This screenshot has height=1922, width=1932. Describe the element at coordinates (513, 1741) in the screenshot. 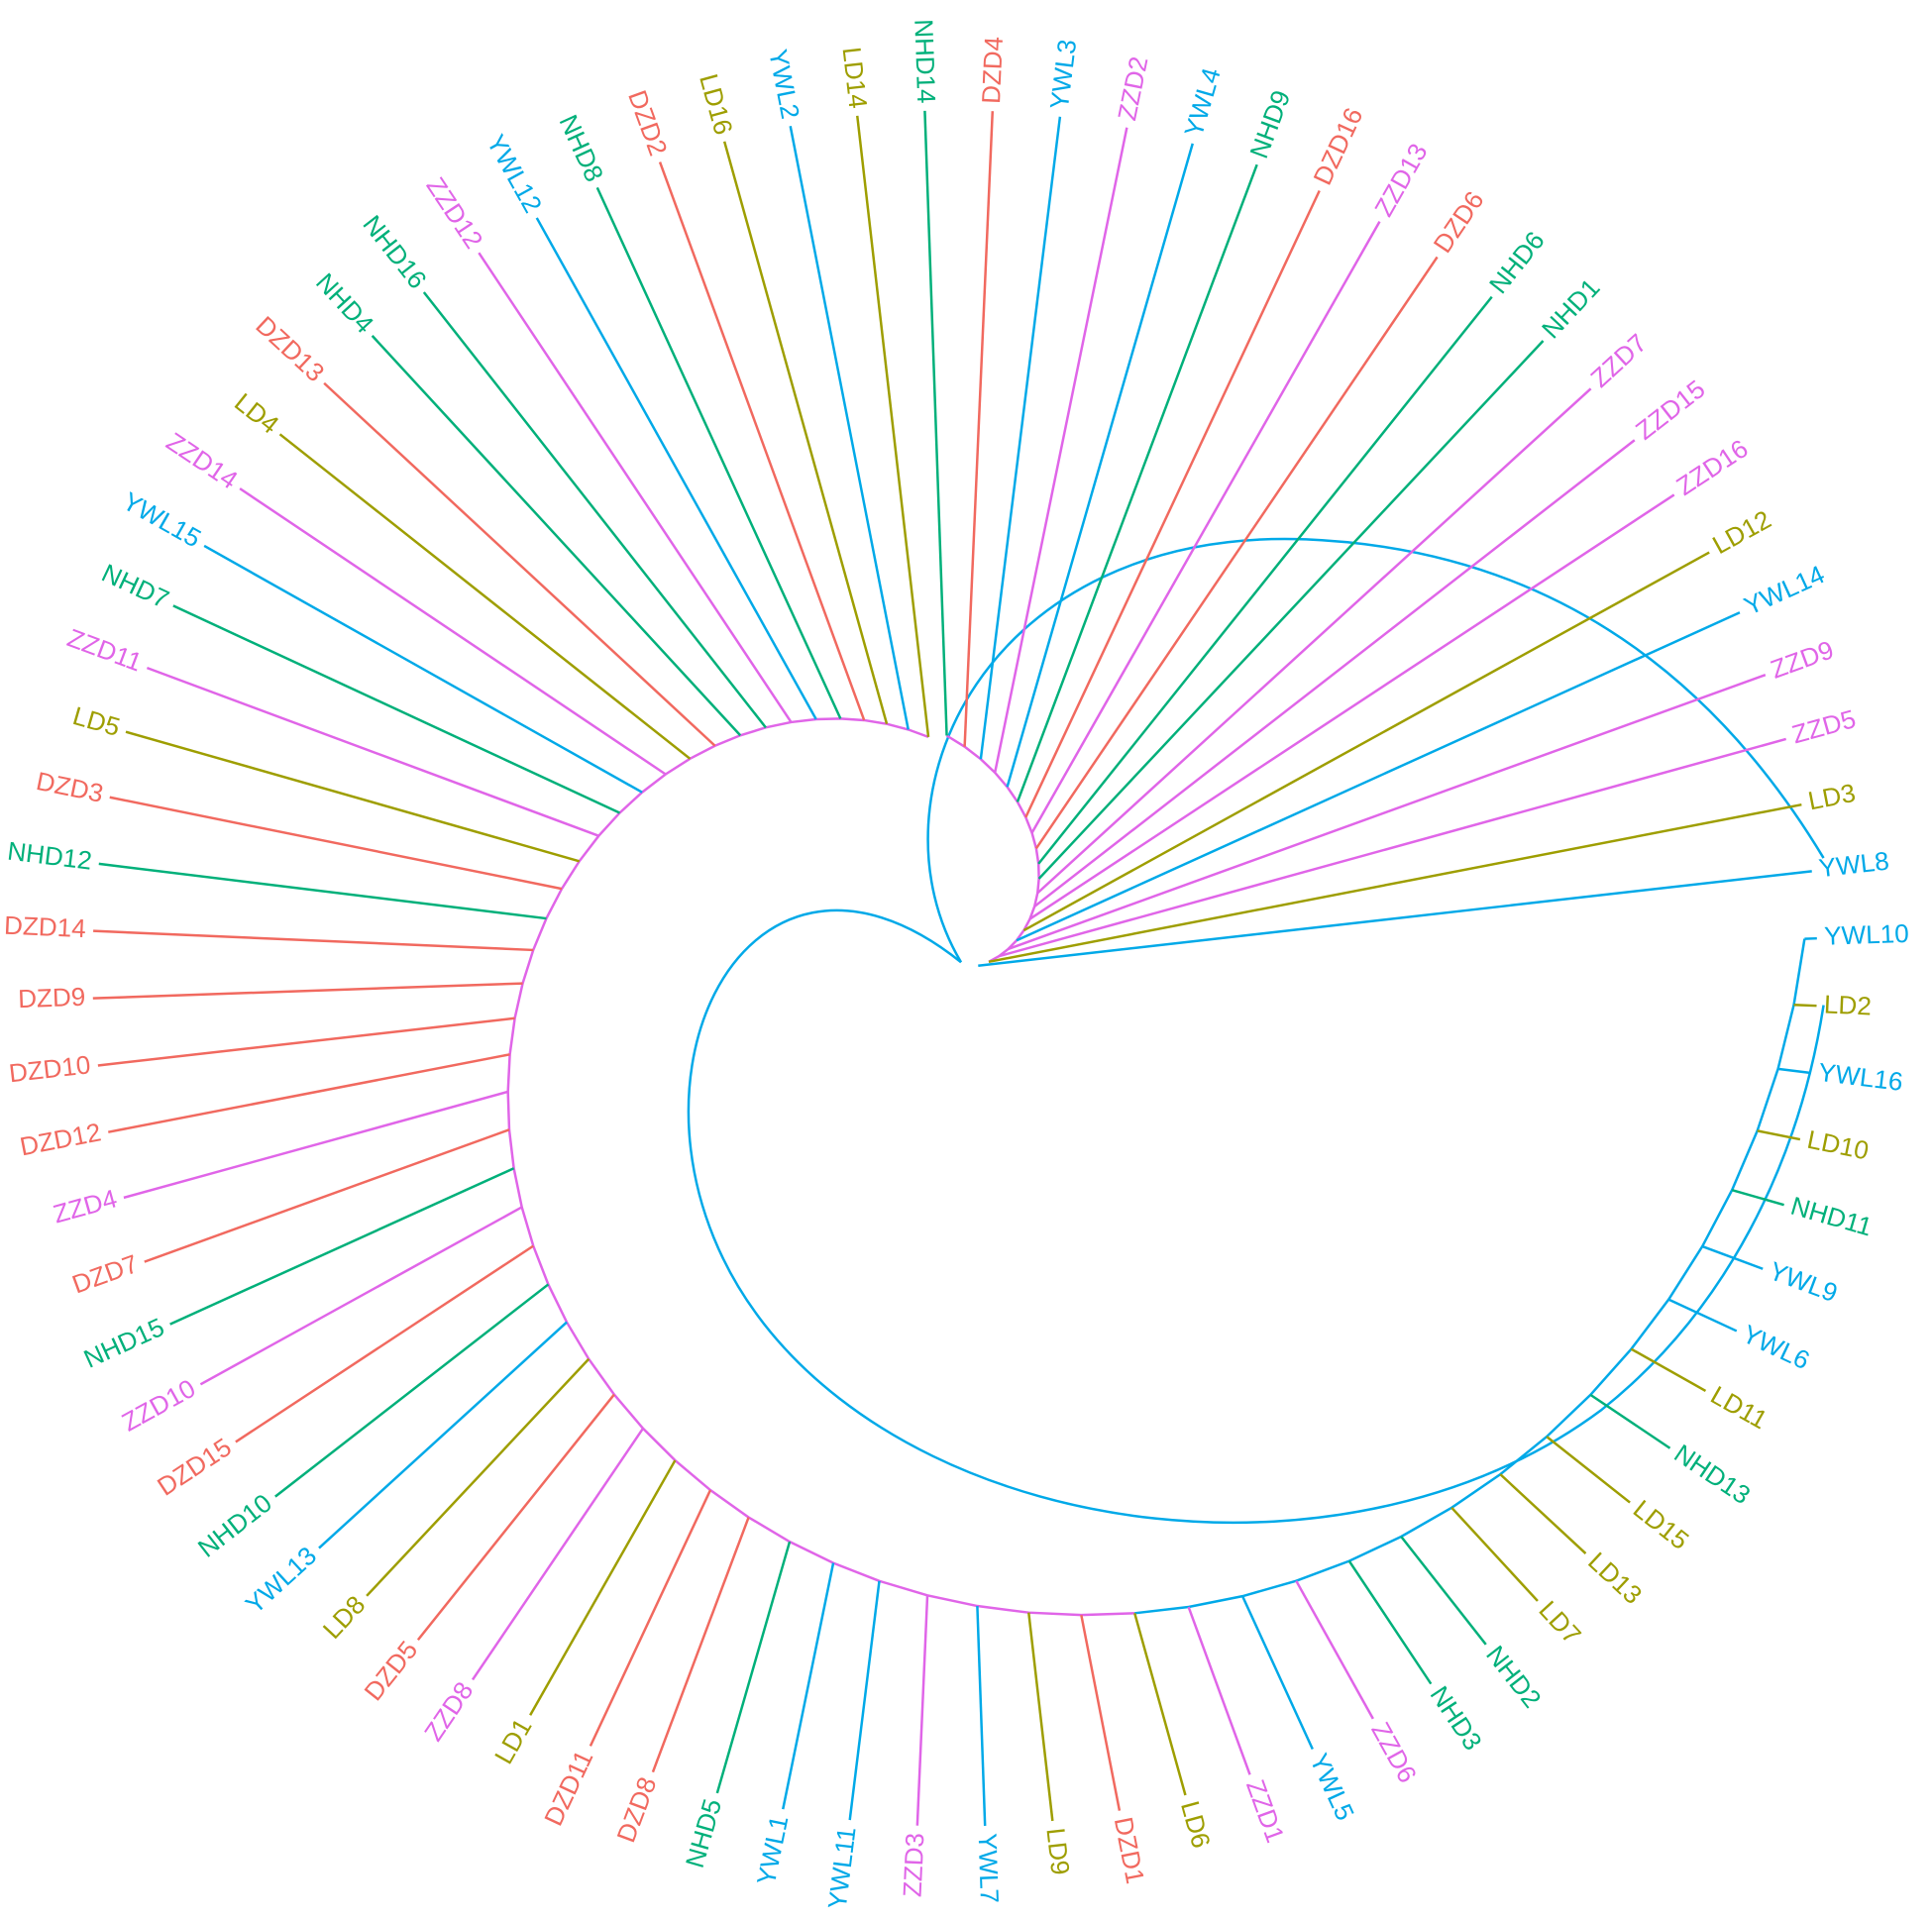

I see `leaf-label: LD1` at that location.